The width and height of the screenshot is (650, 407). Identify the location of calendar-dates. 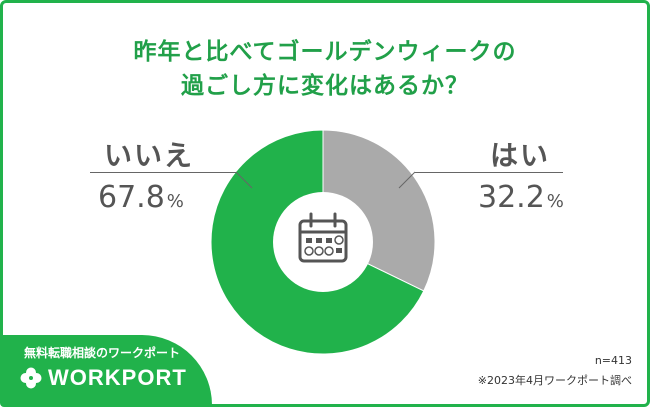
(324, 245).